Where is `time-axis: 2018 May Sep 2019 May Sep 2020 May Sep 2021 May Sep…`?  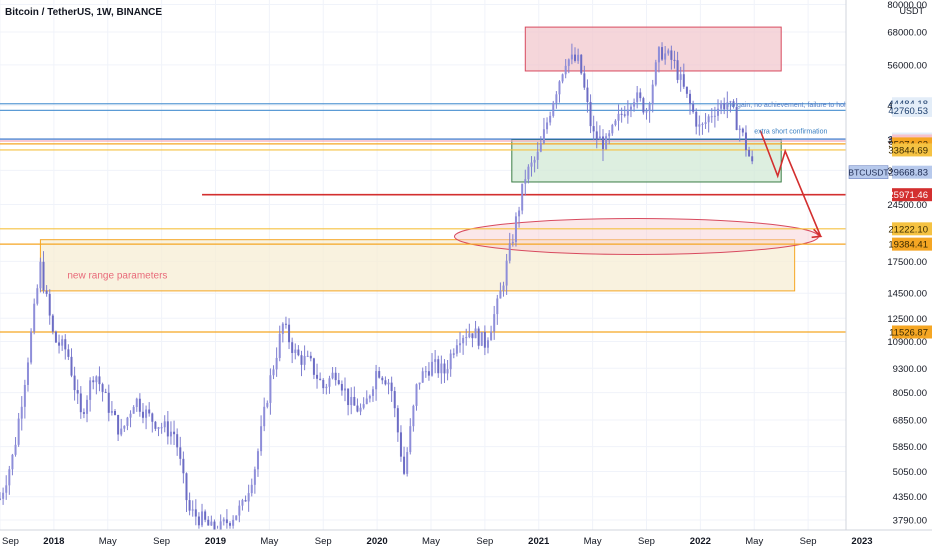 time-axis: 2018 May Sep 2019 May Sep 2020 May Sep 2021 May Sep… is located at coordinates (466, 539).